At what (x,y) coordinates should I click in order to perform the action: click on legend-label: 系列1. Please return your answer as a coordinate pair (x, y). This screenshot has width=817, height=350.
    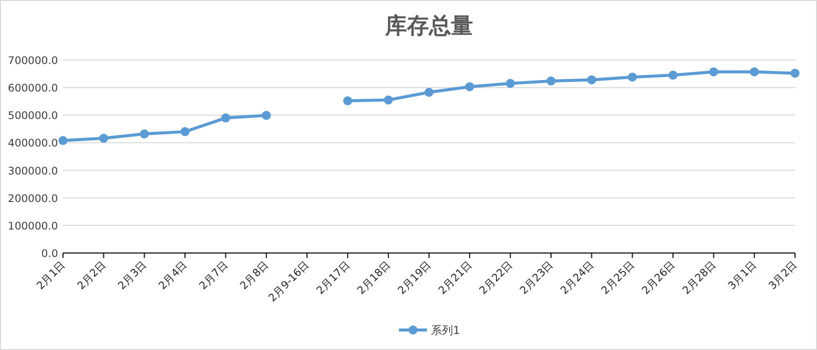
    Looking at the image, I should click on (445, 330).